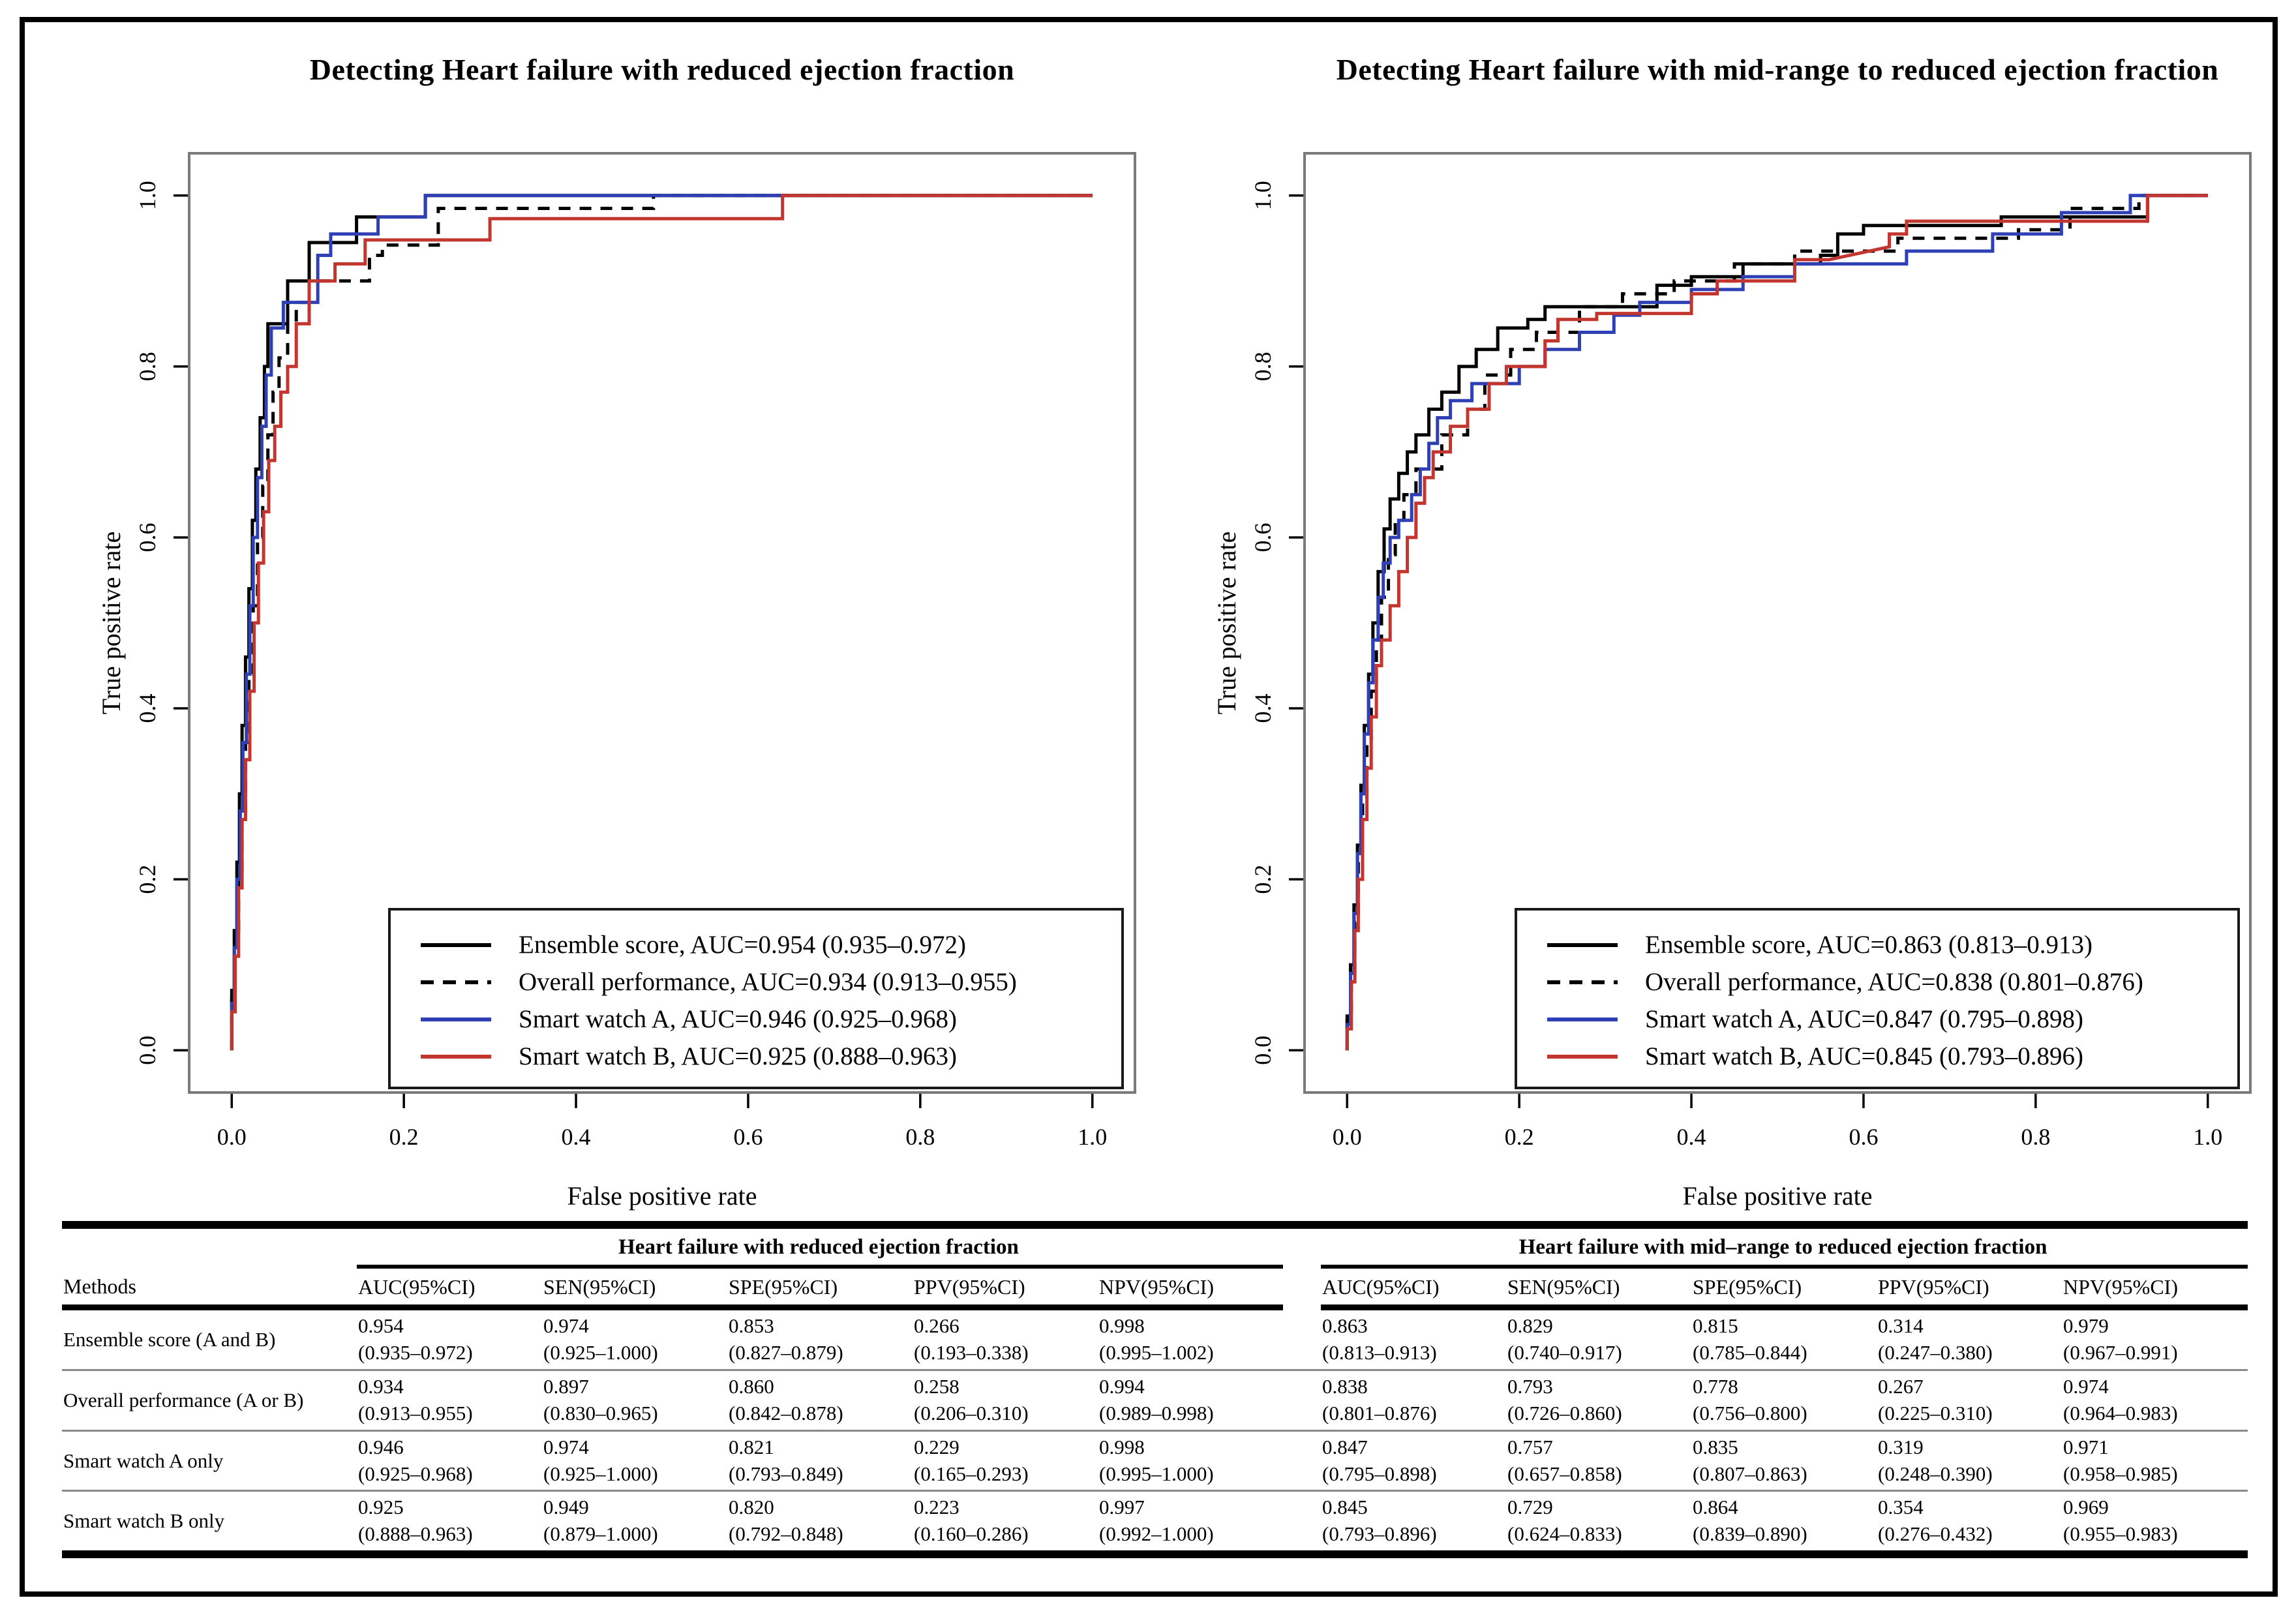  Describe the element at coordinates (1901, 1446) in the screenshot. I see `metric-value: 0.319` at that location.